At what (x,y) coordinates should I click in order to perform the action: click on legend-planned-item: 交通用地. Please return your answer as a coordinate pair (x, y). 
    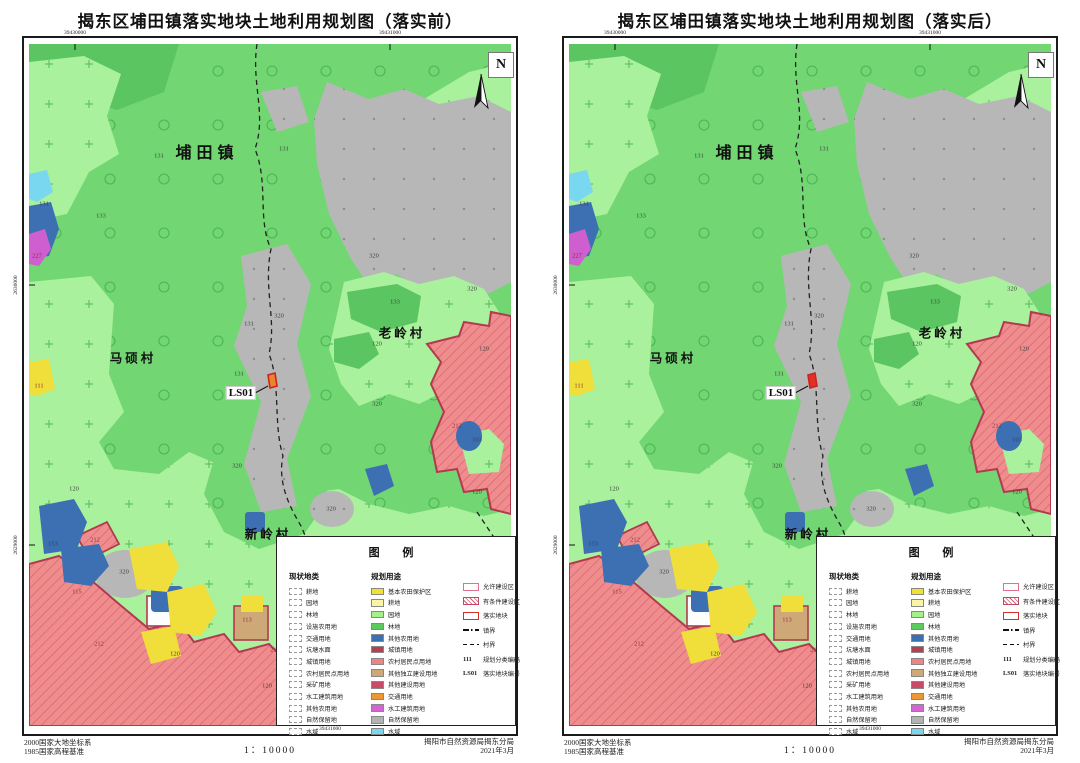
    Looking at the image, I should click on (957, 696).